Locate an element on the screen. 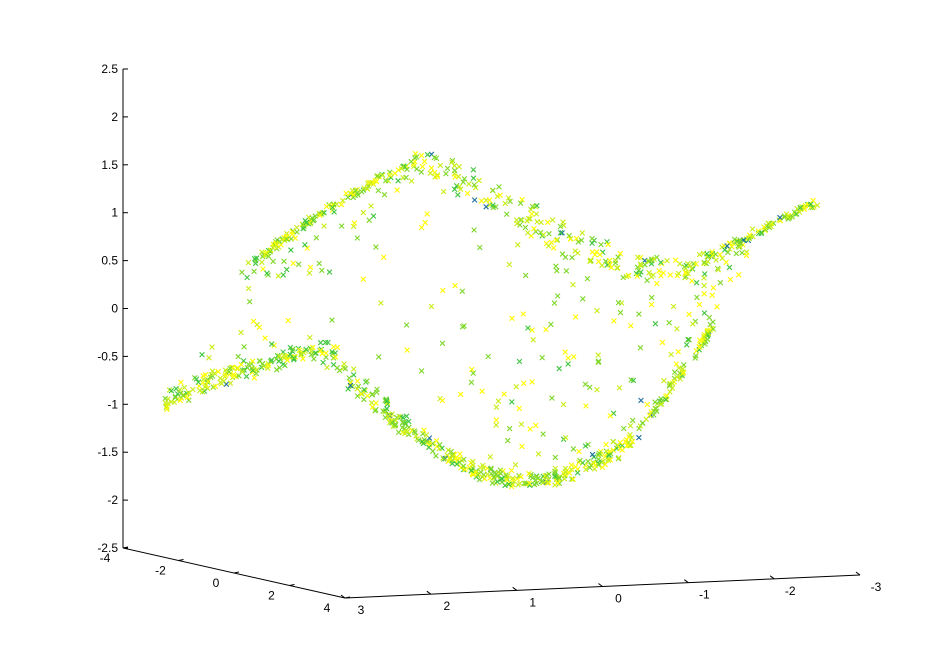  z-tick-label: 1 is located at coordinates (114, 213).